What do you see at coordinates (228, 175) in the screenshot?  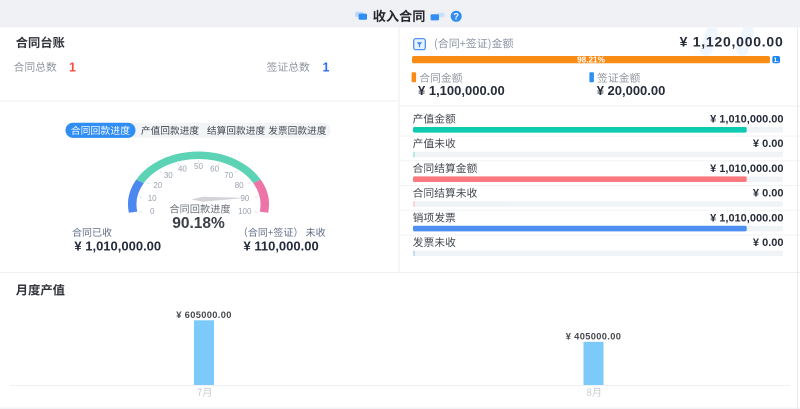 I see `svg-text: 70` at bounding box center [228, 175].